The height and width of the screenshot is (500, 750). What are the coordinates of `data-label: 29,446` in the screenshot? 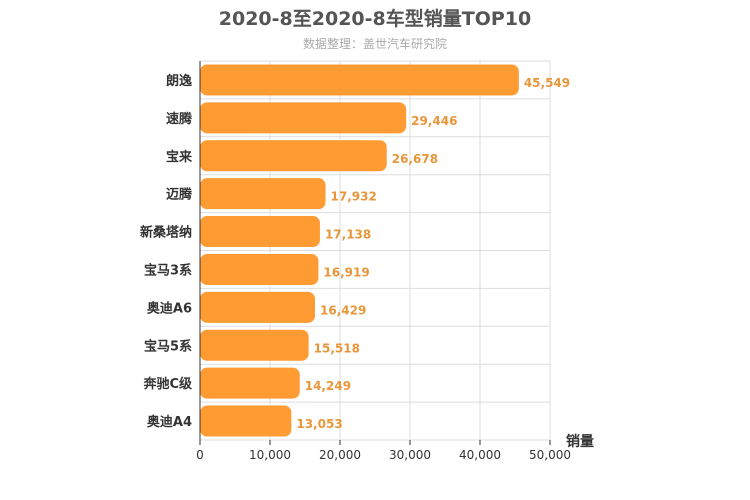 It's located at (434, 121).